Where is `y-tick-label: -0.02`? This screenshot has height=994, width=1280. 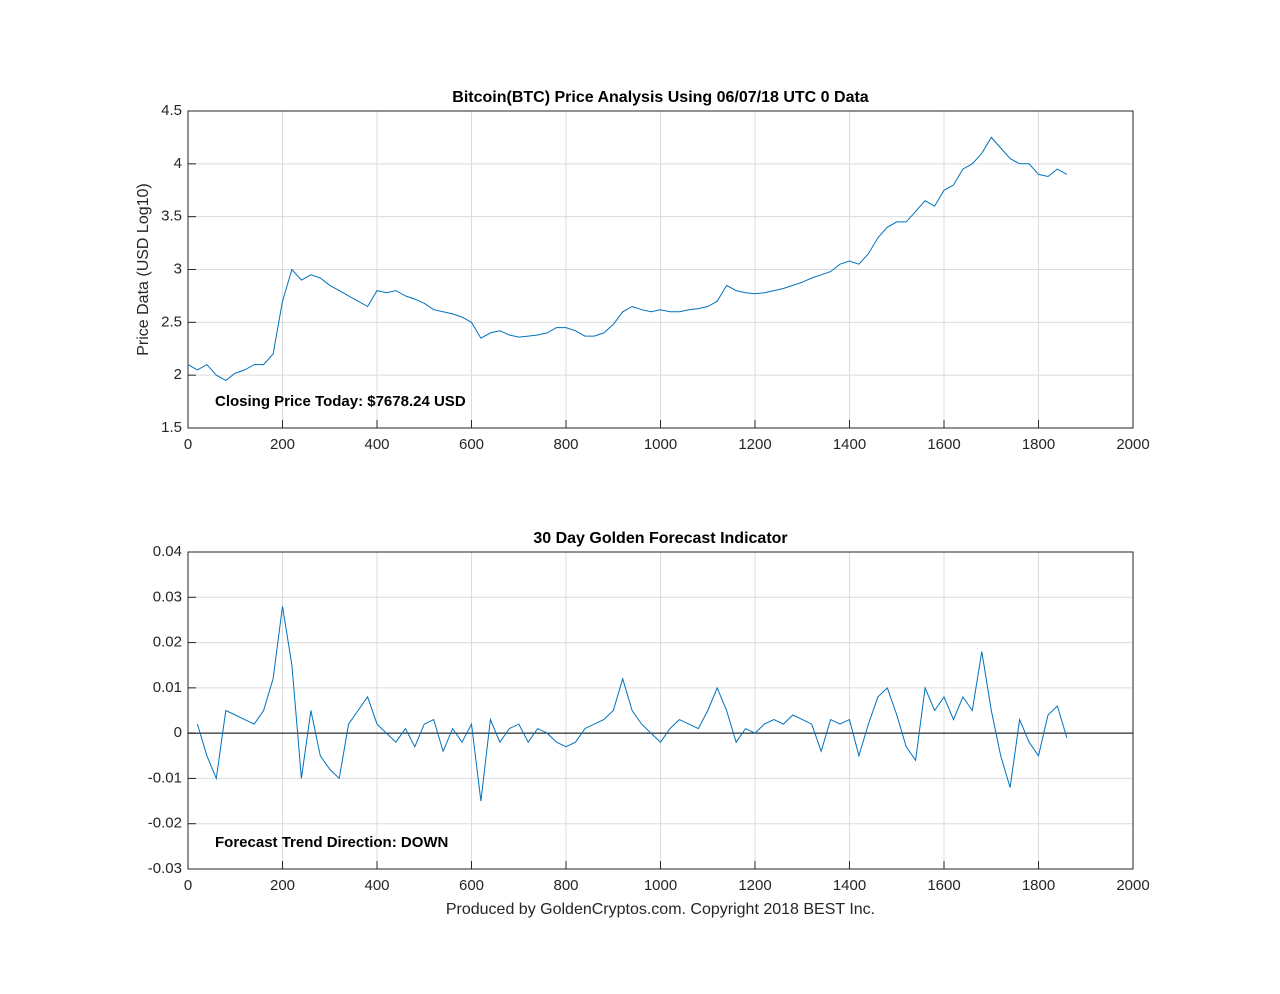
y-tick-label: -0.02 is located at coordinates (165, 823).